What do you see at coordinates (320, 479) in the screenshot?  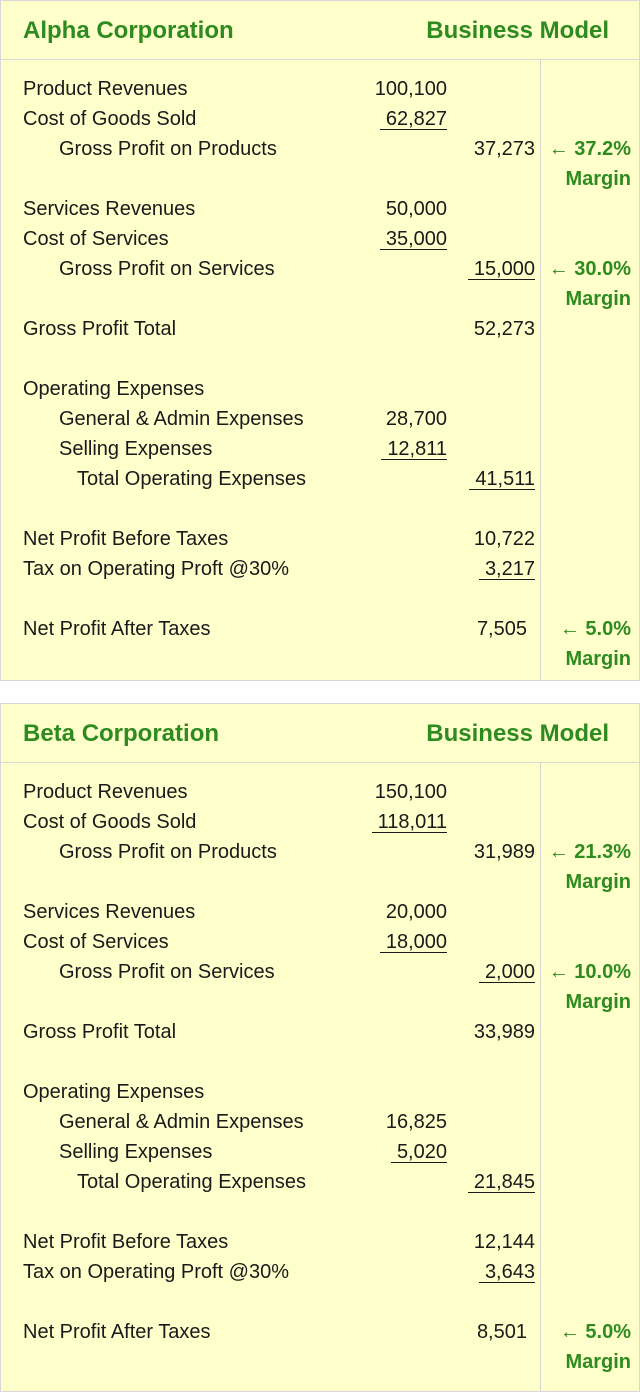 I see `row-total-operating-expenses: Total Operating Expenses 41,511` at bounding box center [320, 479].